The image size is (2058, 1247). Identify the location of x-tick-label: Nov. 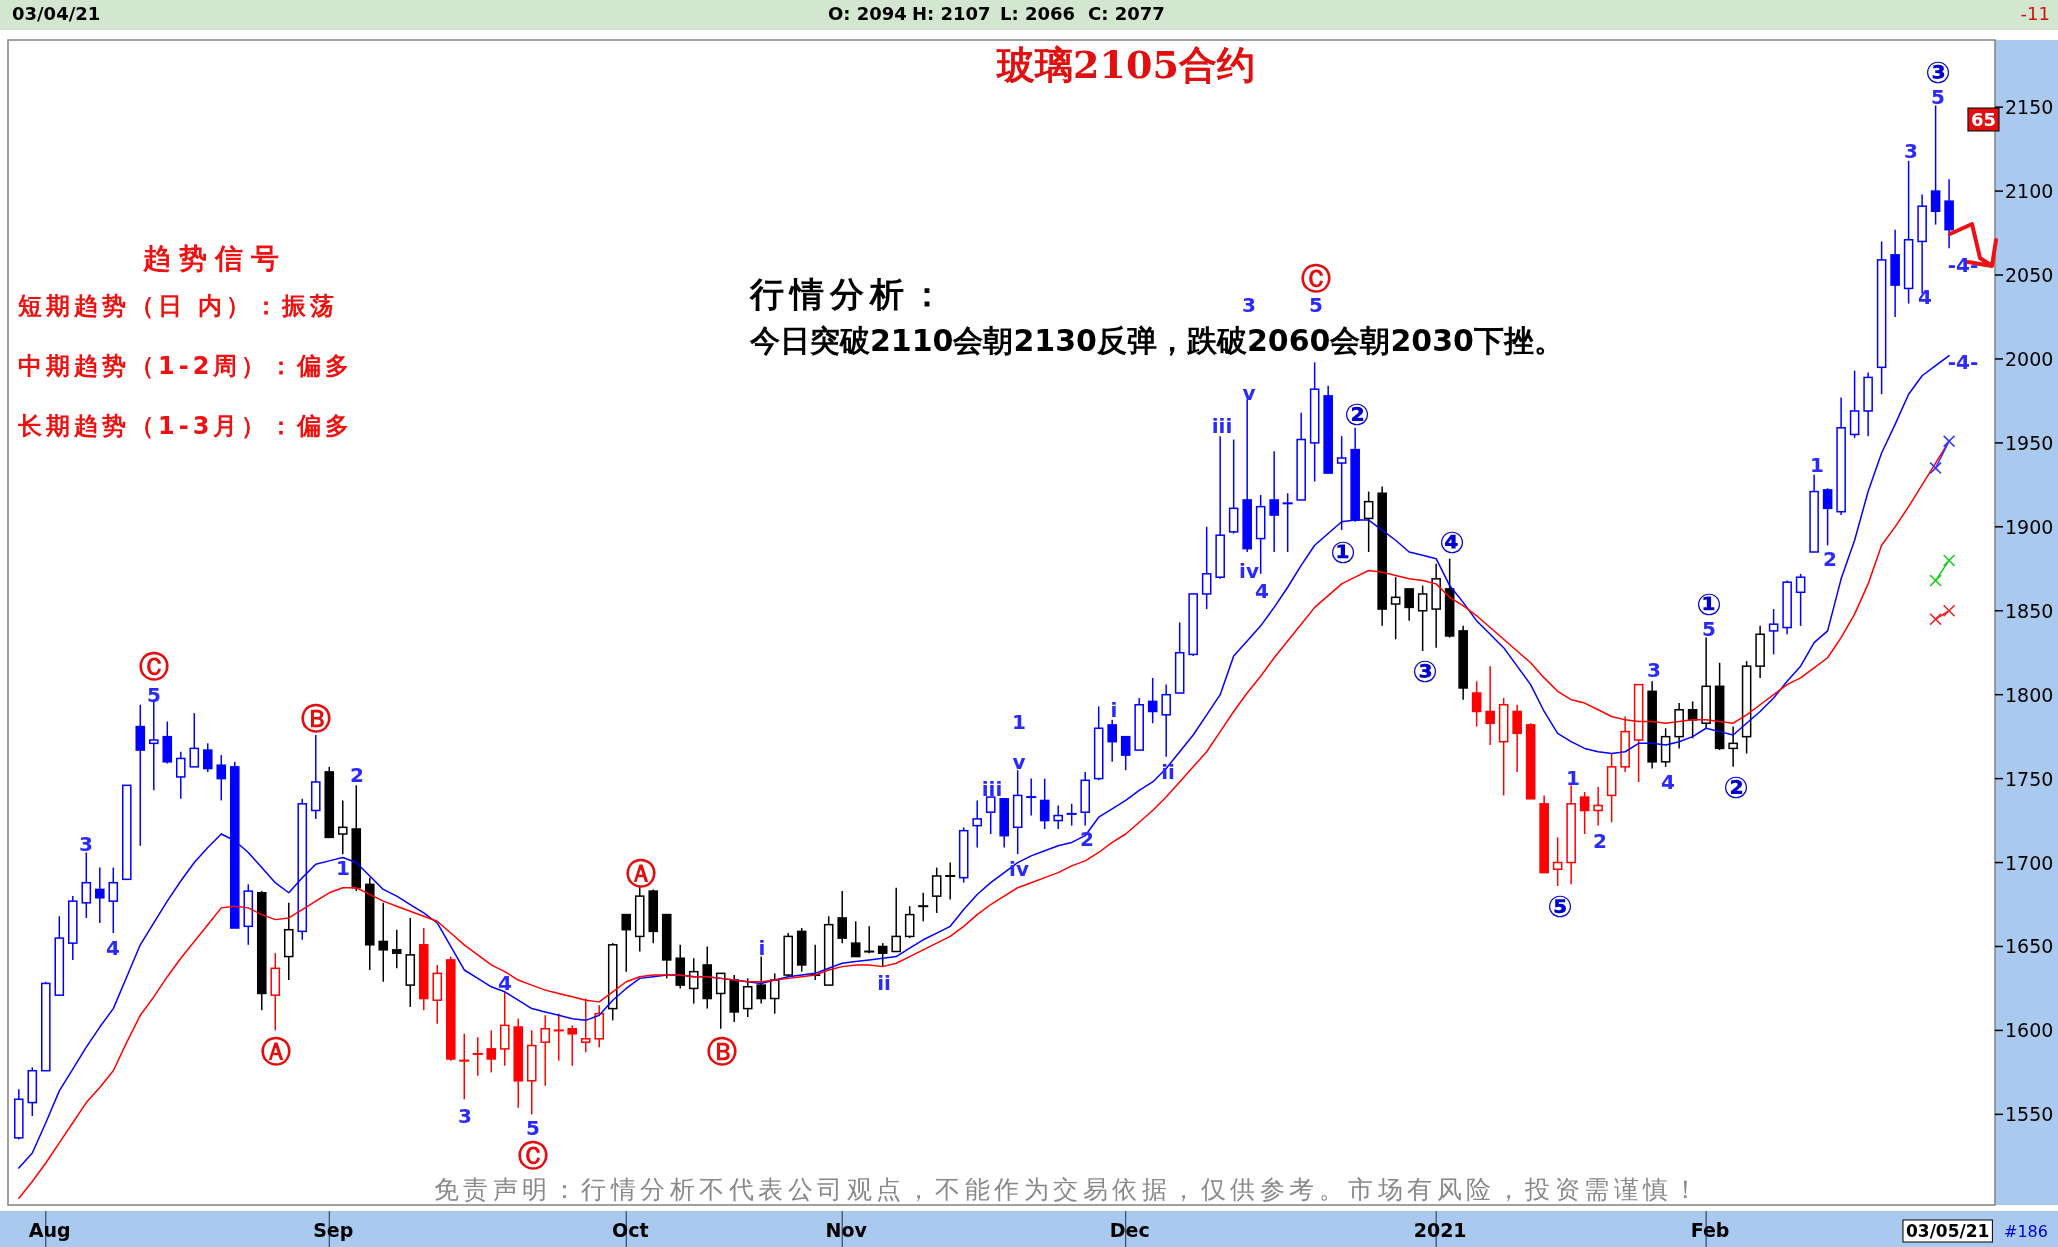
(846, 1230).